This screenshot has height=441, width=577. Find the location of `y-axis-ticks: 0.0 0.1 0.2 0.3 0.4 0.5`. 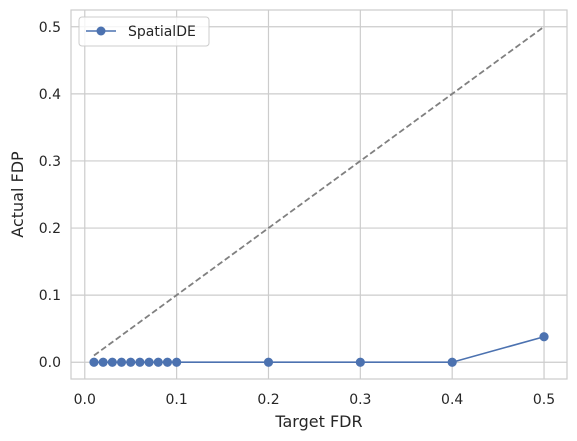

y-axis-ticks: 0.0 0.1 0.2 0.3 0.4 0.5 is located at coordinates (50, 195).